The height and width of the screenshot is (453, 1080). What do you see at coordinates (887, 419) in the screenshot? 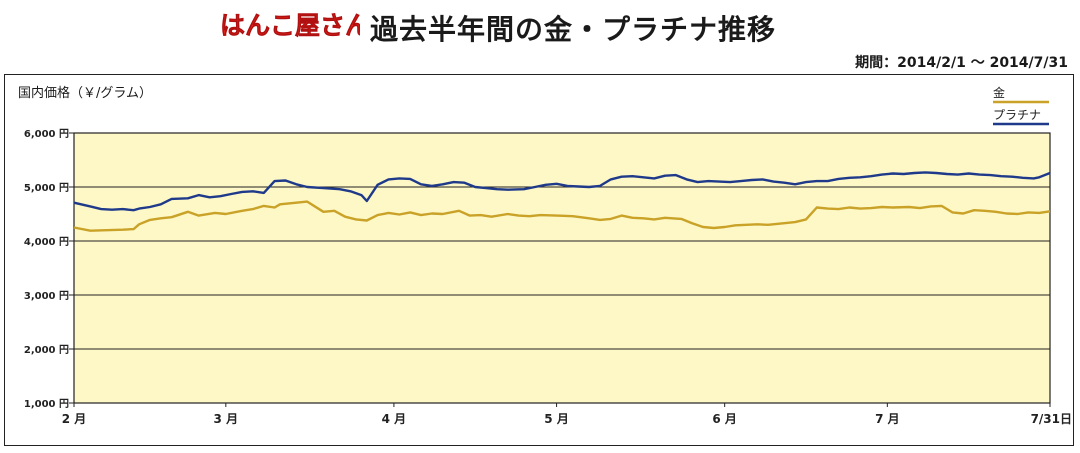
I see `x-tick-label: 7 月` at bounding box center [887, 419].